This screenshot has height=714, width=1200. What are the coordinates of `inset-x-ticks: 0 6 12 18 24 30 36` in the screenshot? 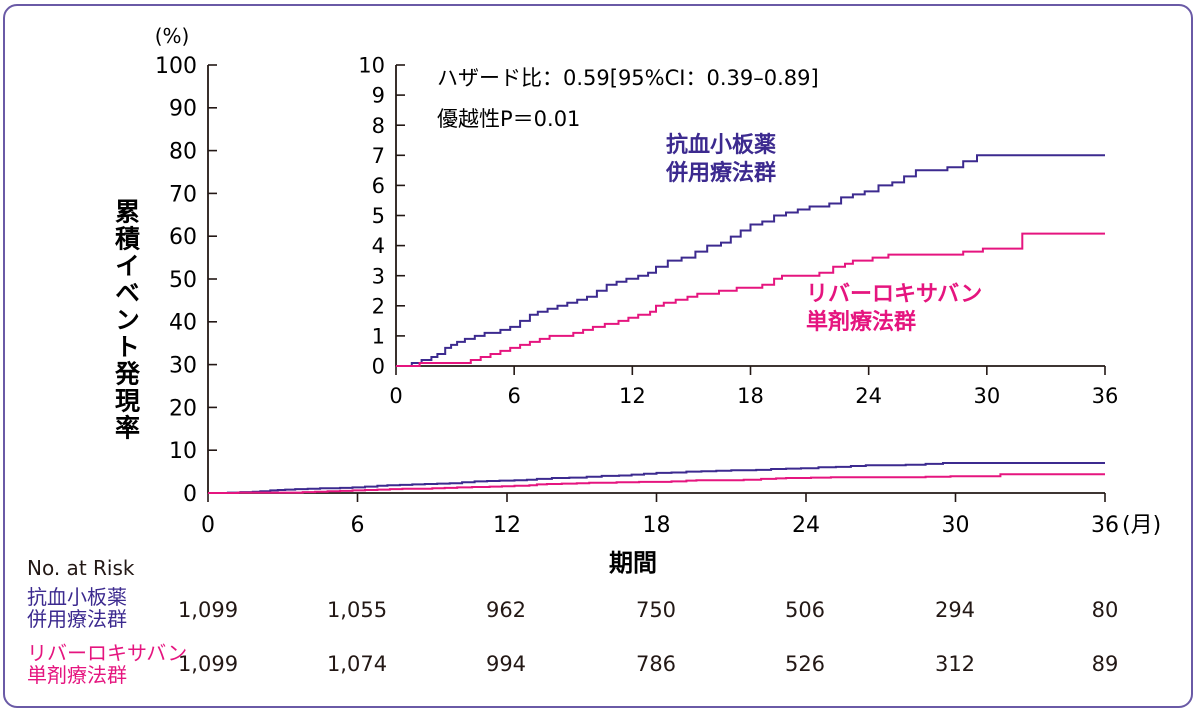 It's located at (753, 387).